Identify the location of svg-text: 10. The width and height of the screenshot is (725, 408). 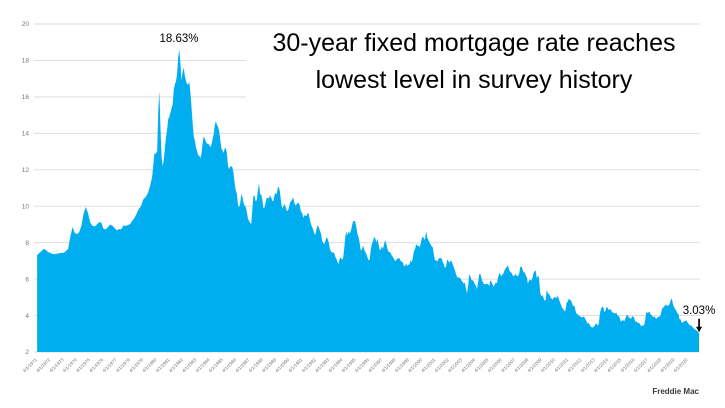
(26, 206).